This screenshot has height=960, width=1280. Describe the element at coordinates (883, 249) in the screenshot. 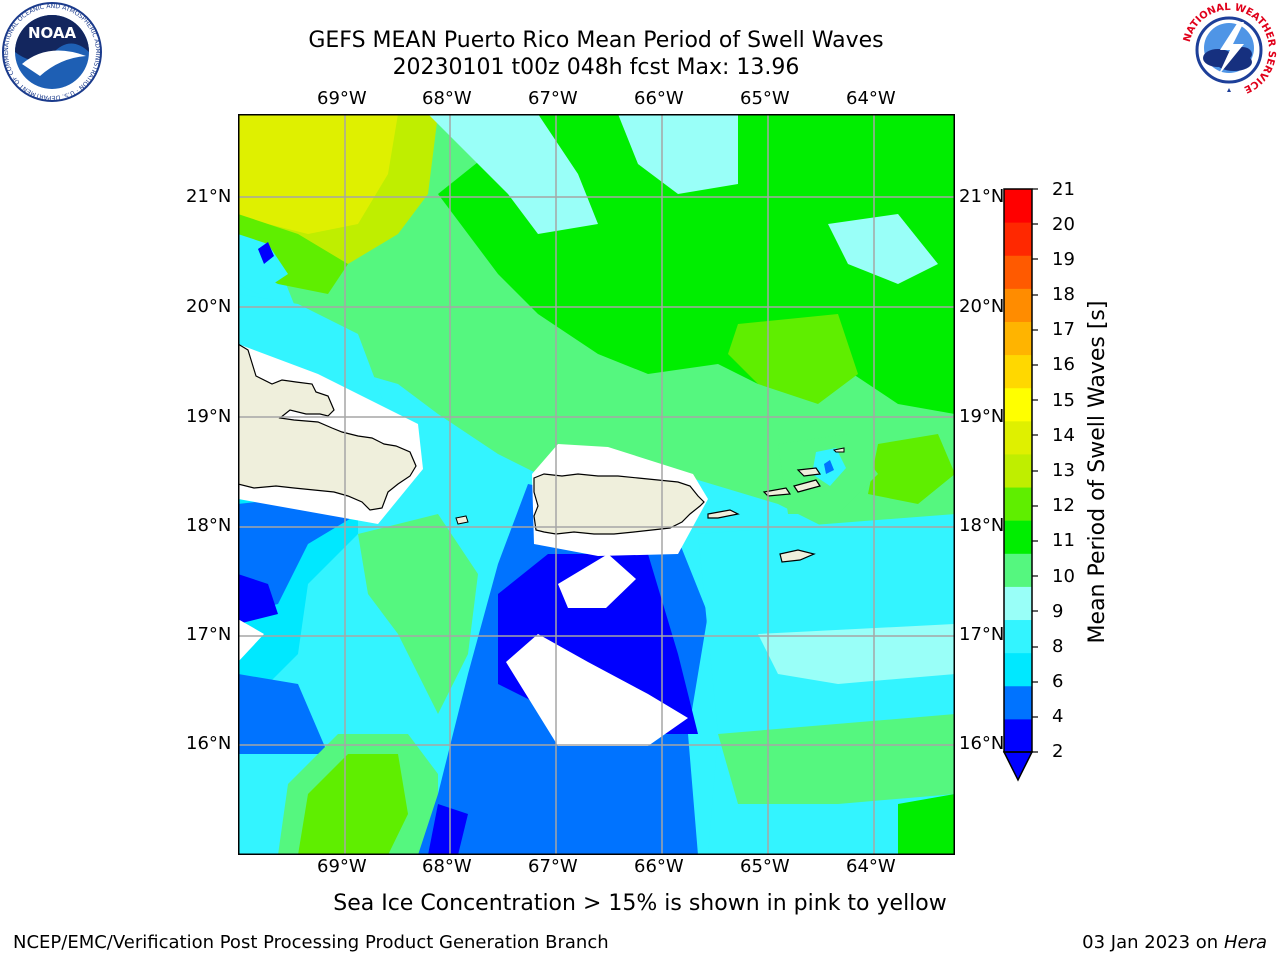

I see `field-8-9-ne` at that location.